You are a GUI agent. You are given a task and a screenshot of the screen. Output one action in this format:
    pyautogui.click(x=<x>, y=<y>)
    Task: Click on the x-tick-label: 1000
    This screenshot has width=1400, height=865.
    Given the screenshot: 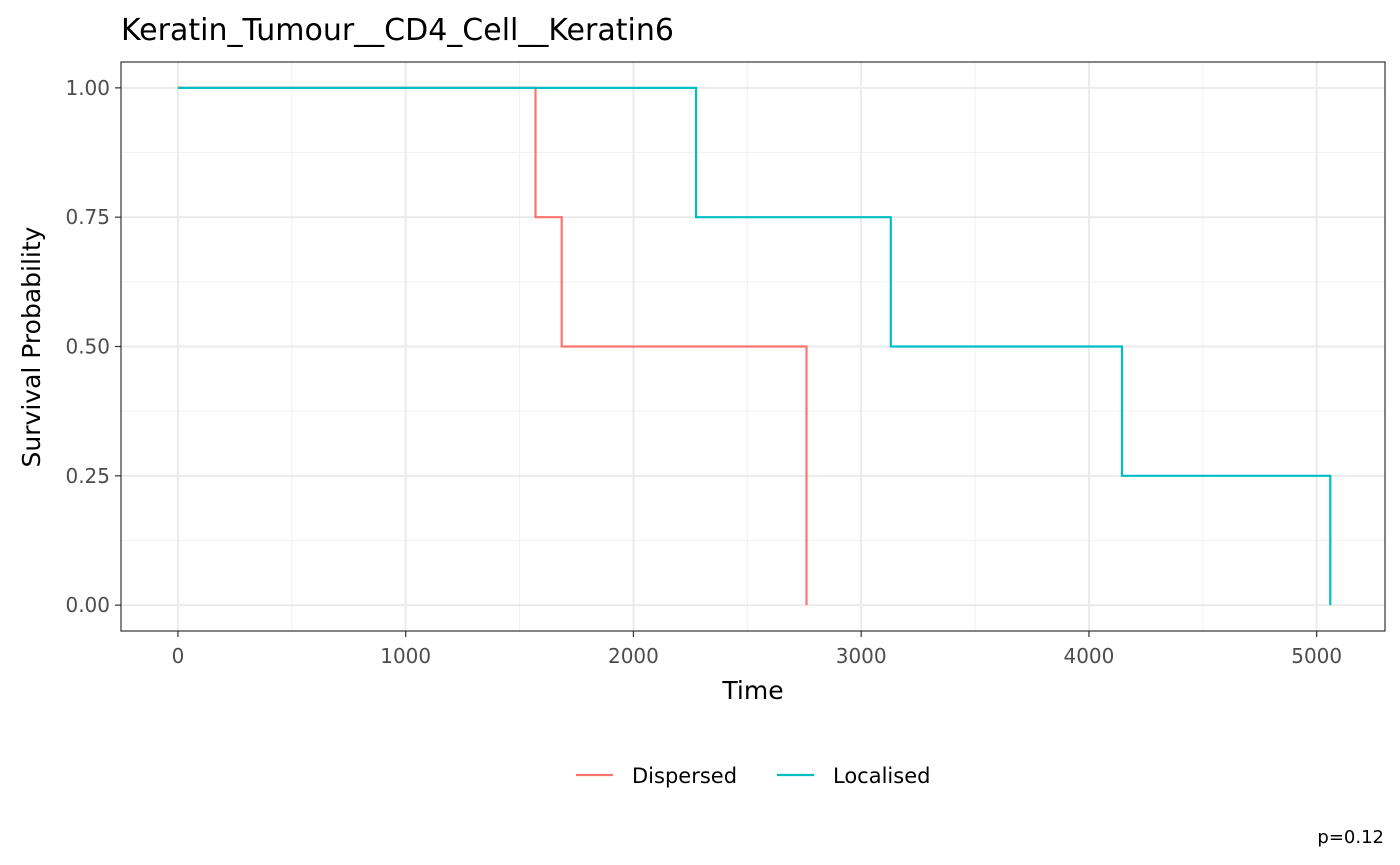 What is the action you would take?
    pyautogui.click(x=405, y=656)
    